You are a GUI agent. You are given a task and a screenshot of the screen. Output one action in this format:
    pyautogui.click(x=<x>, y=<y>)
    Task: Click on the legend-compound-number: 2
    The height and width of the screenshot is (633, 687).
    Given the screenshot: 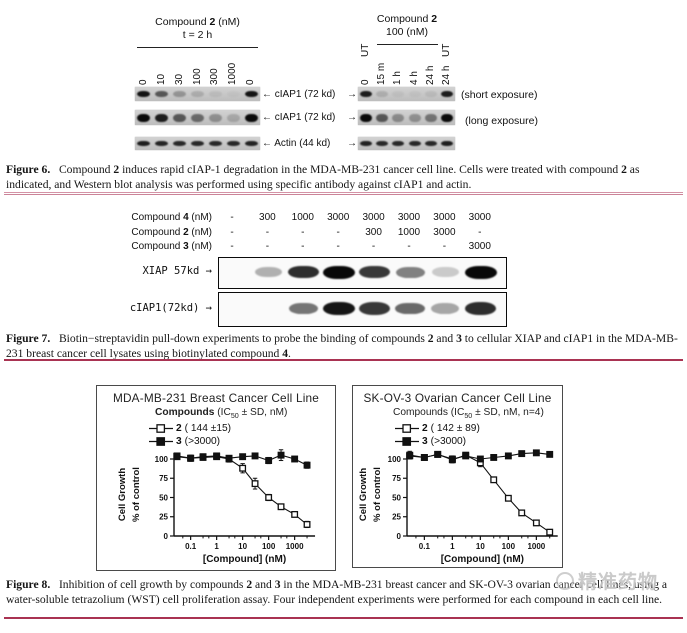 What is the action you would take?
    pyautogui.click(x=179, y=428)
    